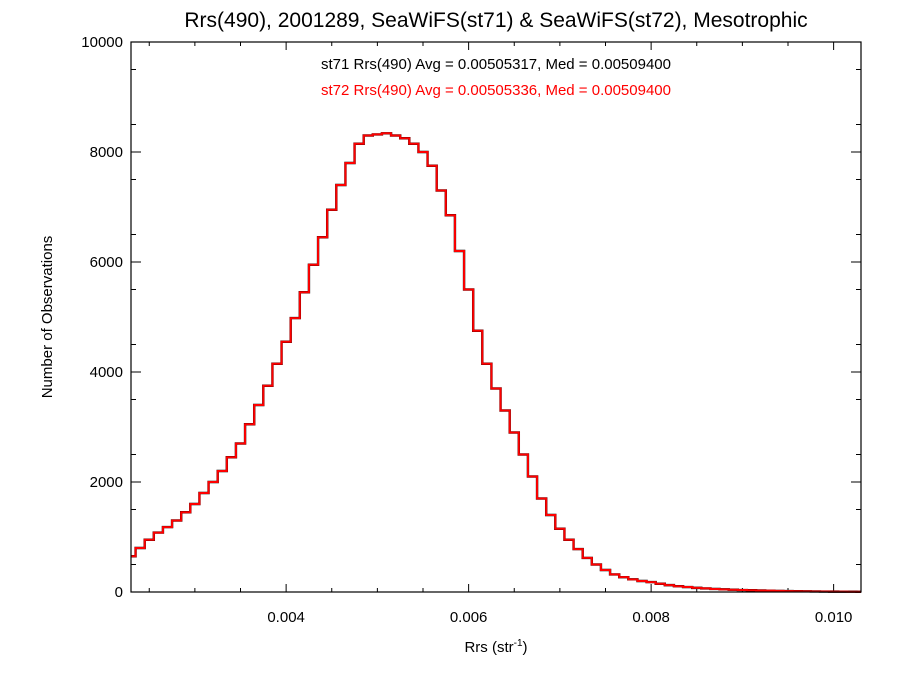 The image size is (900, 680). I want to click on x-axis-label-superscript: -1, so click(518, 643).